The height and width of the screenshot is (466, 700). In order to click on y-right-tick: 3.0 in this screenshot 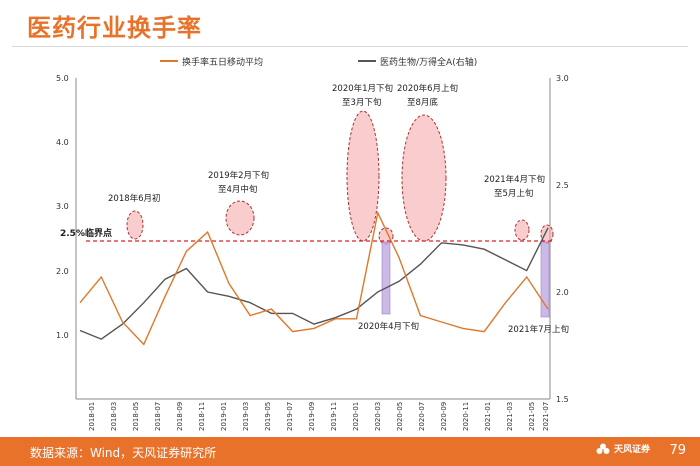, I will do `click(562, 78)`.